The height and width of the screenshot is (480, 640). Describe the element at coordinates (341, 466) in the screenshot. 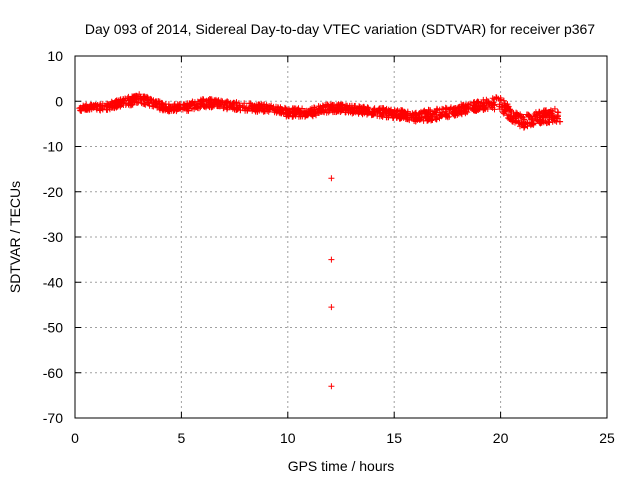

I see `x-axis-label: GPS time / hours` at that location.